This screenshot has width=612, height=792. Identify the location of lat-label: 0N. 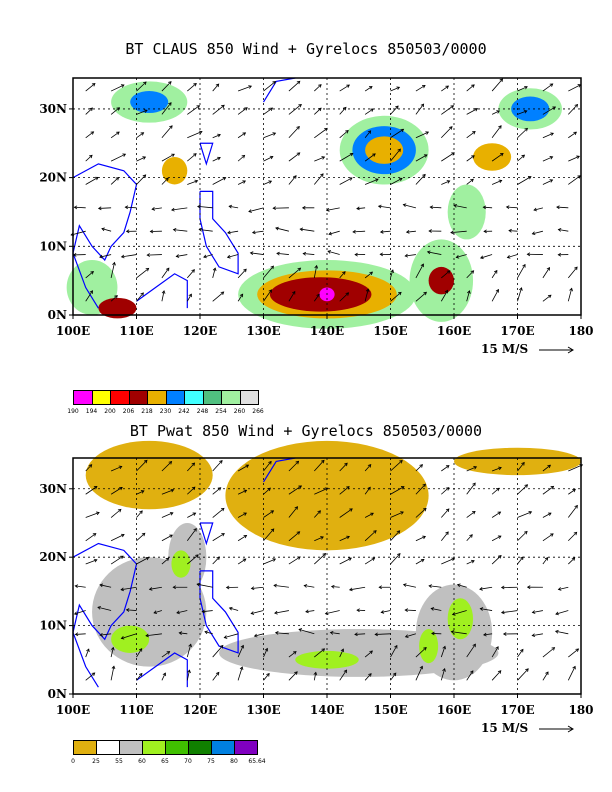
(57, 694).